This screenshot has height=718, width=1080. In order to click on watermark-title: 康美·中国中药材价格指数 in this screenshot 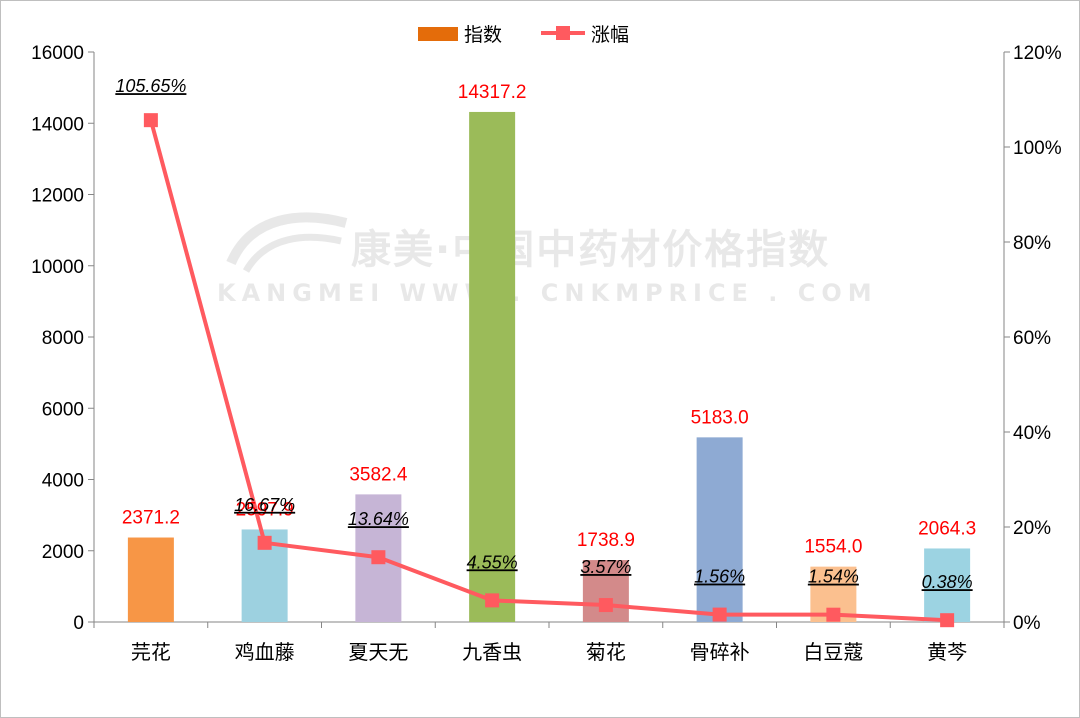, I will do `click(590, 250)`.